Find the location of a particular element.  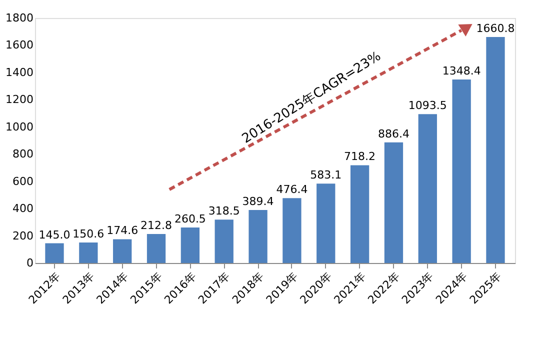

data-label: 1348.4 is located at coordinates (461, 71).